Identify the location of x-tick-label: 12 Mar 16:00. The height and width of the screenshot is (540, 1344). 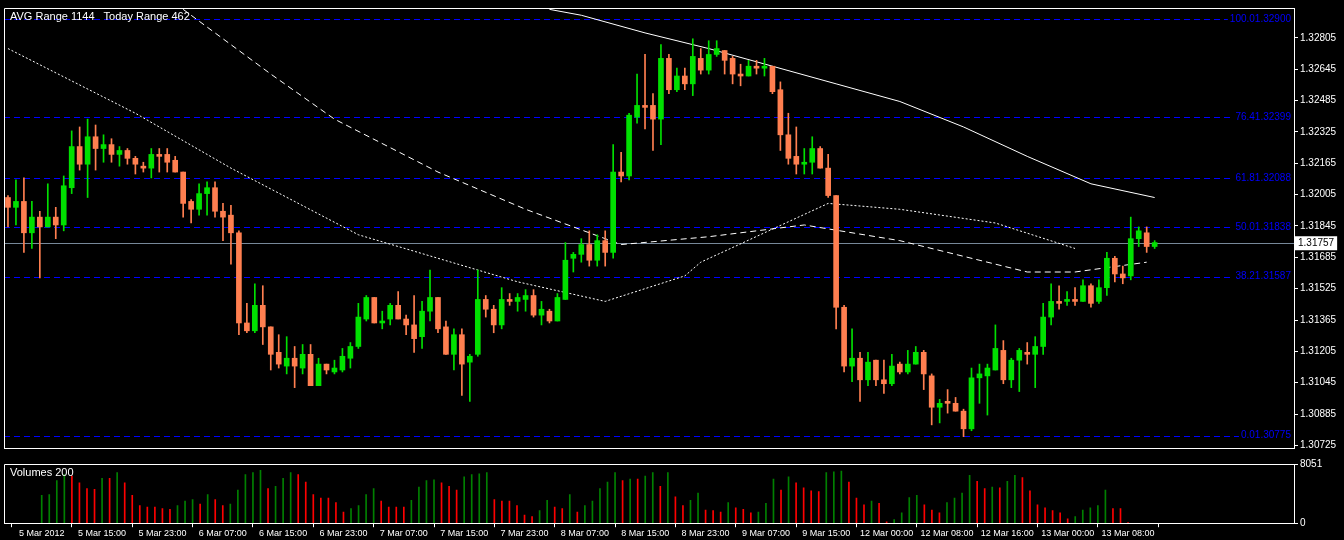
(1007, 533).